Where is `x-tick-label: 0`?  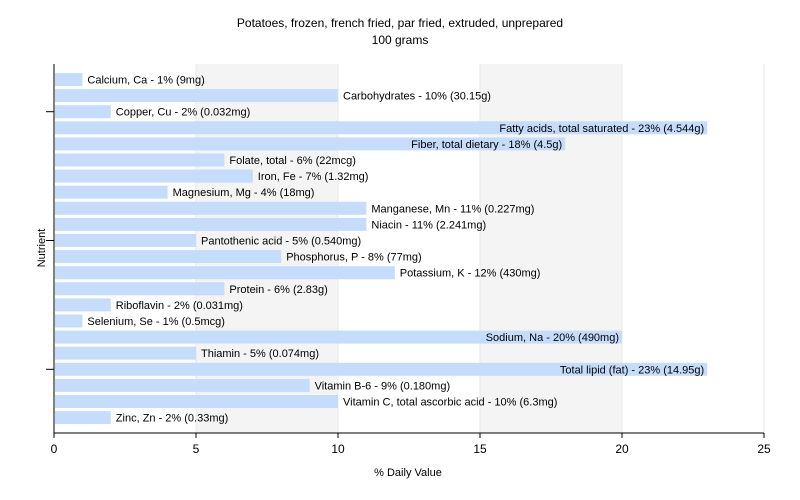 x-tick-label: 0 is located at coordinates (54, 449).